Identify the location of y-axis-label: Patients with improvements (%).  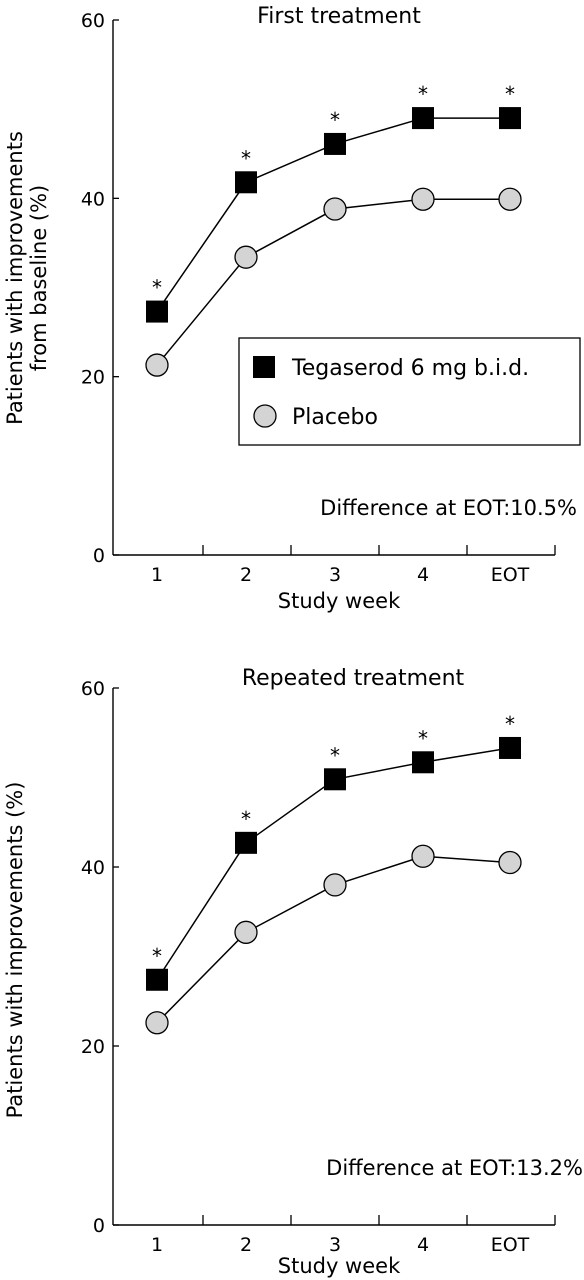
(15, 950).